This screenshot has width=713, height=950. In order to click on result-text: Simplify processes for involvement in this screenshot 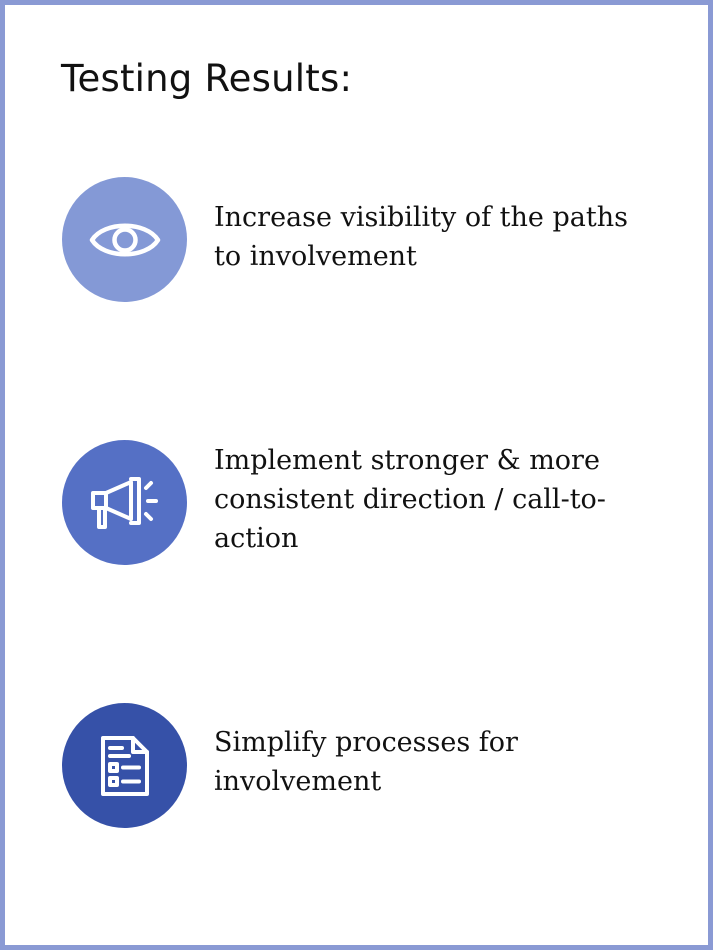, I will do `click(366, 762)`.